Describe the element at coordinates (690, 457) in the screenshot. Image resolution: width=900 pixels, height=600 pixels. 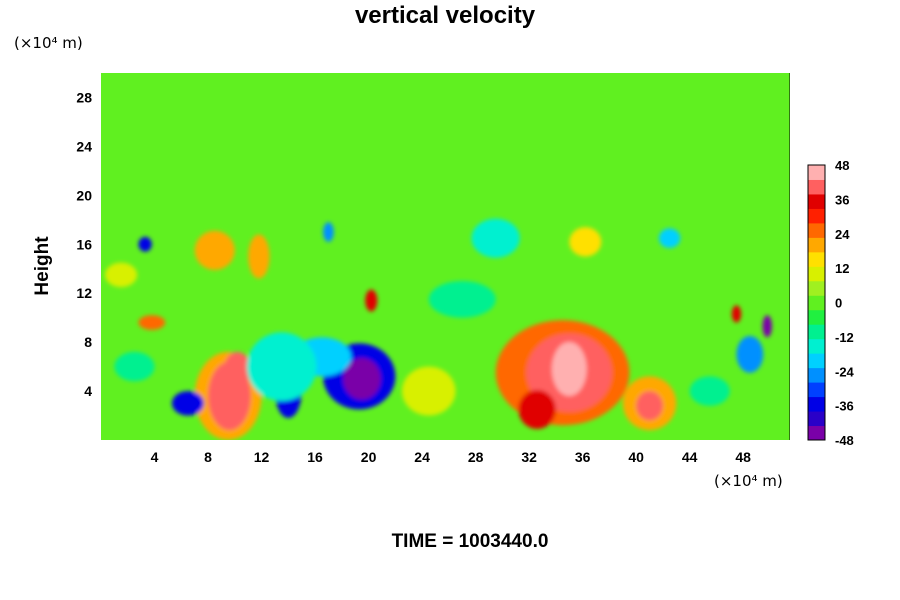
I see `x-tick-label: 44` at that location.